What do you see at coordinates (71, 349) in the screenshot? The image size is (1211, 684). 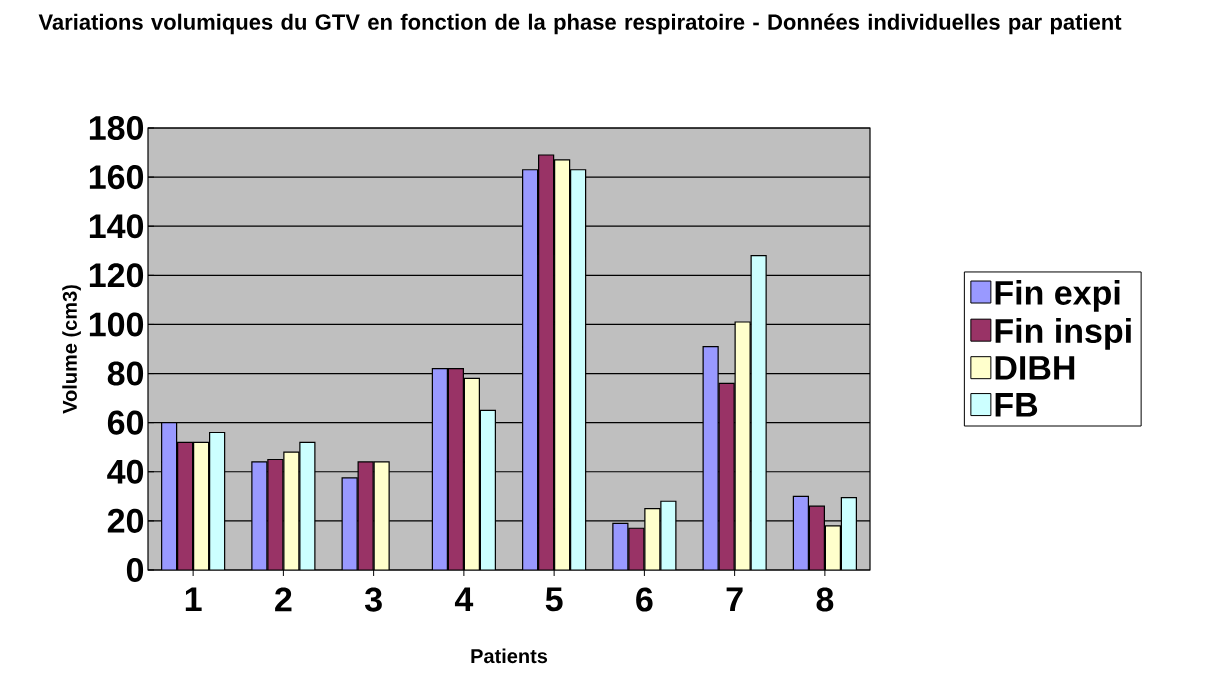 I see `y-axis-title: Volume (cm3)` at bounding box center [71, 349].